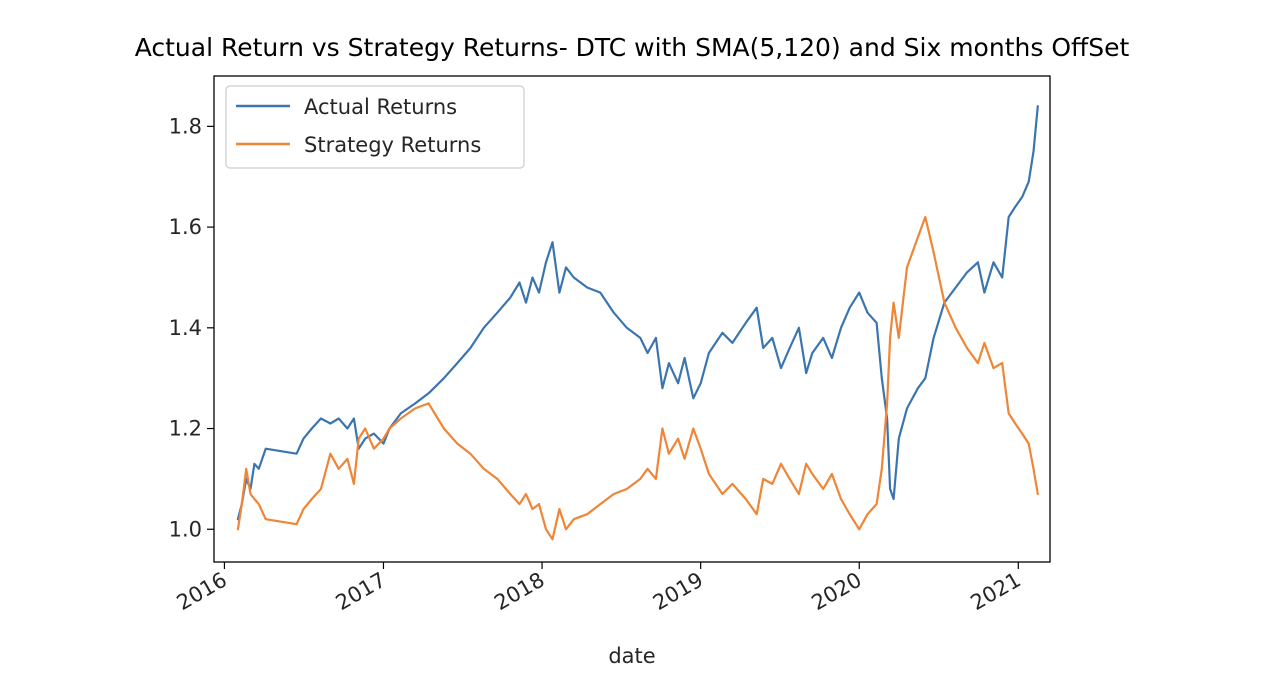  Describe the element at coordinates (599, 588) in the screenshot. I see `x-axis: 2016 2017 2018 2019 2020 2021` at that location.